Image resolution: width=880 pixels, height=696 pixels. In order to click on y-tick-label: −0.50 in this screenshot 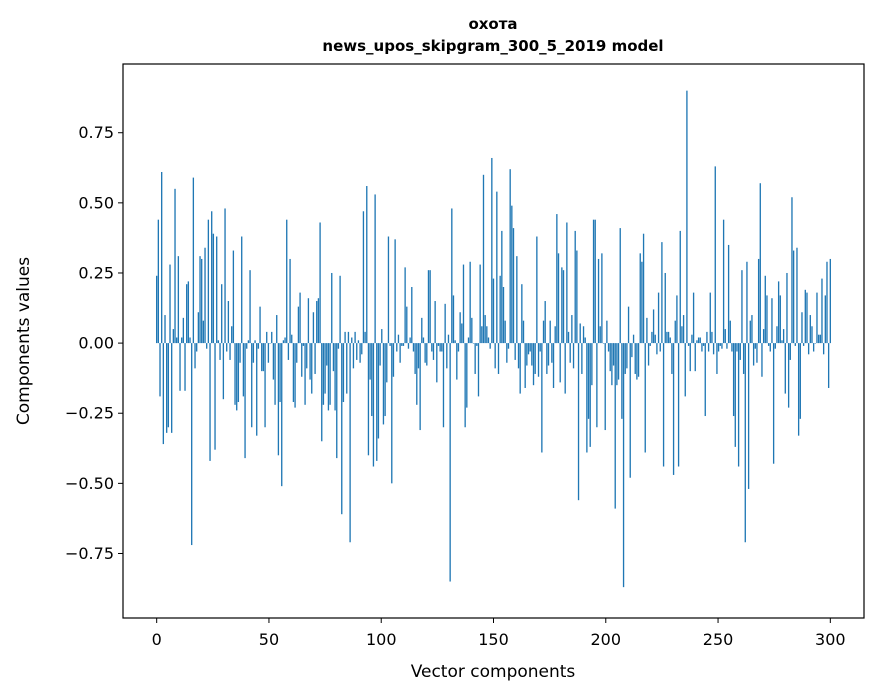, I will do `click(89, 483)`.